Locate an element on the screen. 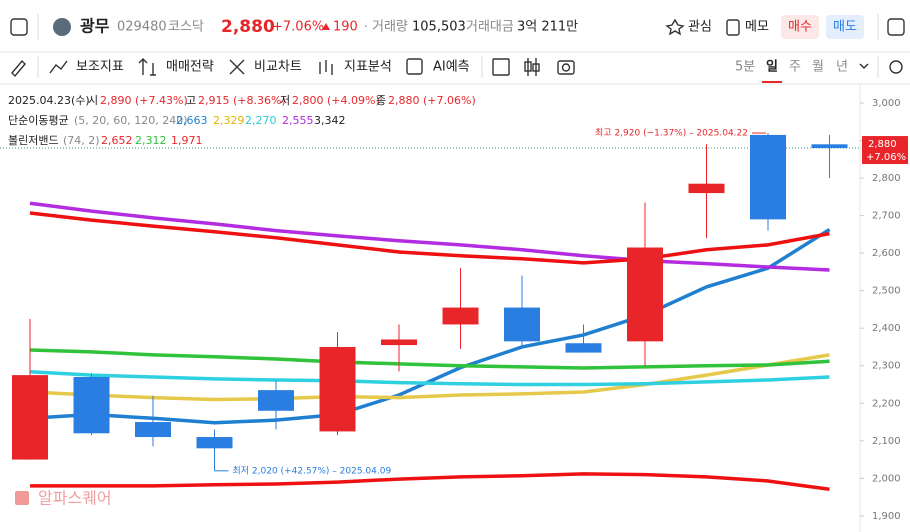 This screenshot has width=910, height=532. buy: 매수 is located at coordinates (800, 27).